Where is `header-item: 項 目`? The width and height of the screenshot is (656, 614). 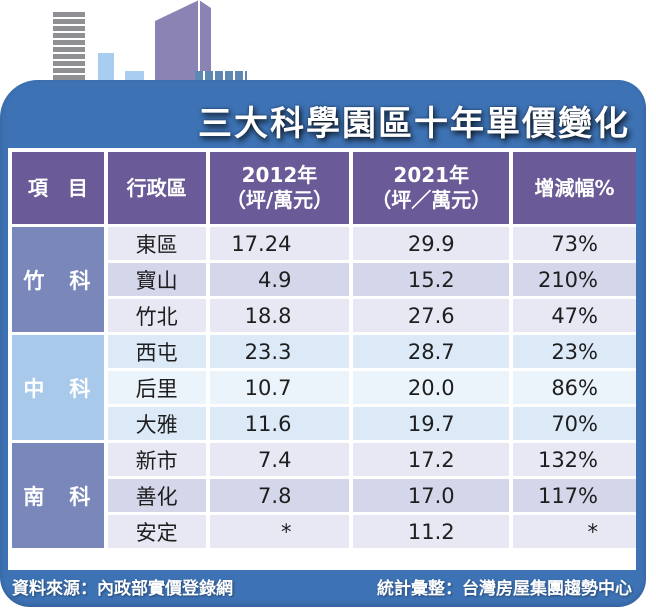
header-item: 項 目 is located at coordinates (58, 188).